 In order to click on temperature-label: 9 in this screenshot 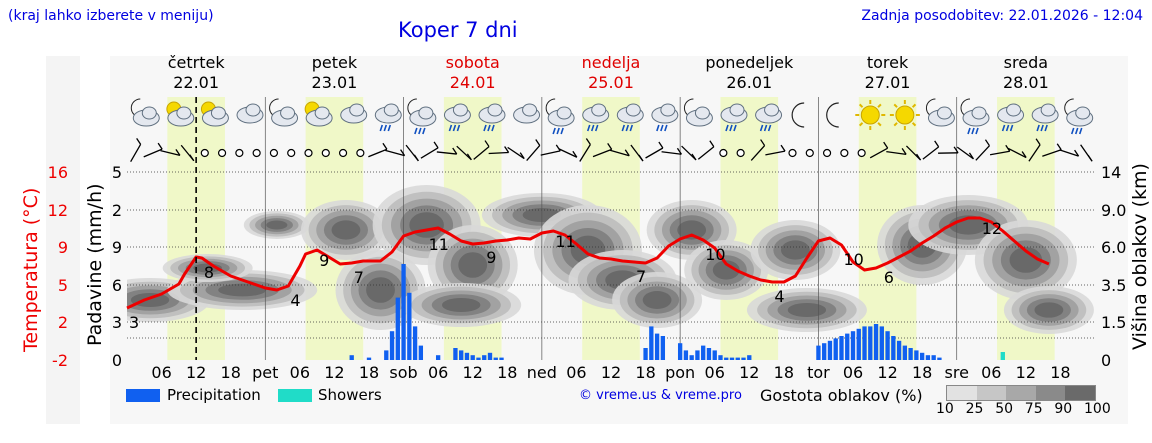, I will do `click(491, 257)`.